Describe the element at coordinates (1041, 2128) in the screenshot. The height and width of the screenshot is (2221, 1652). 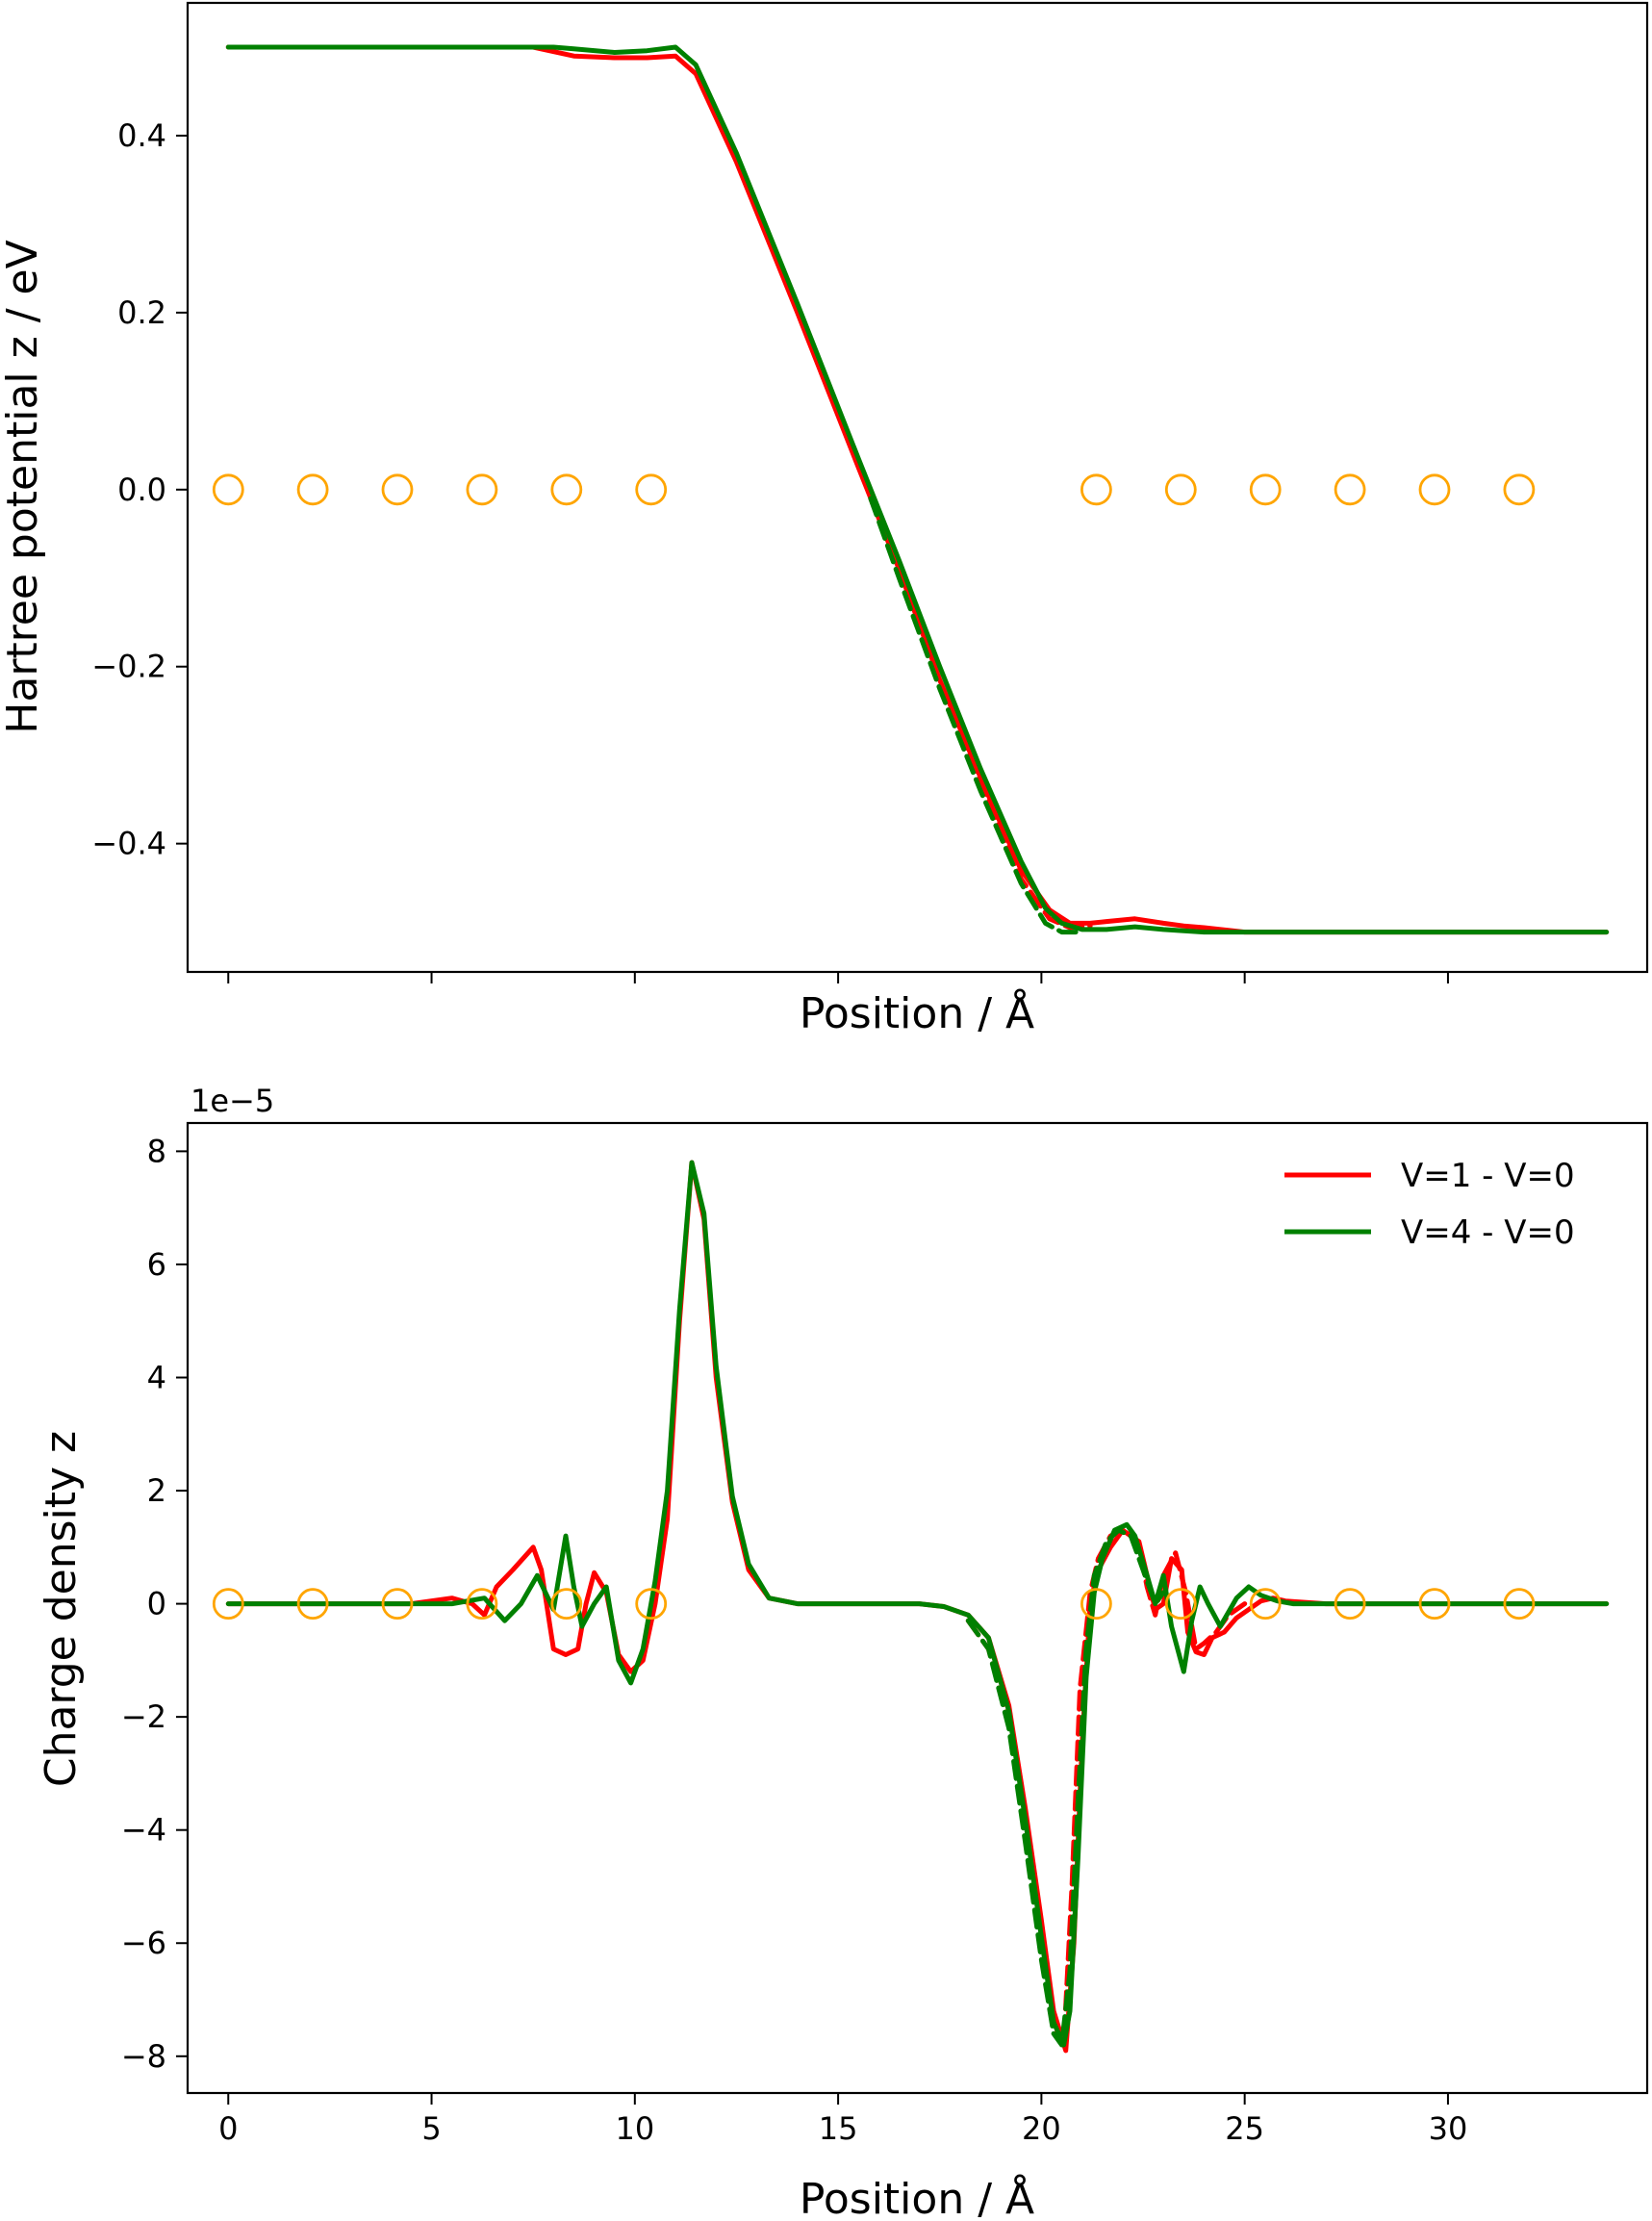
I see `x-tick-label: 20` at that location.